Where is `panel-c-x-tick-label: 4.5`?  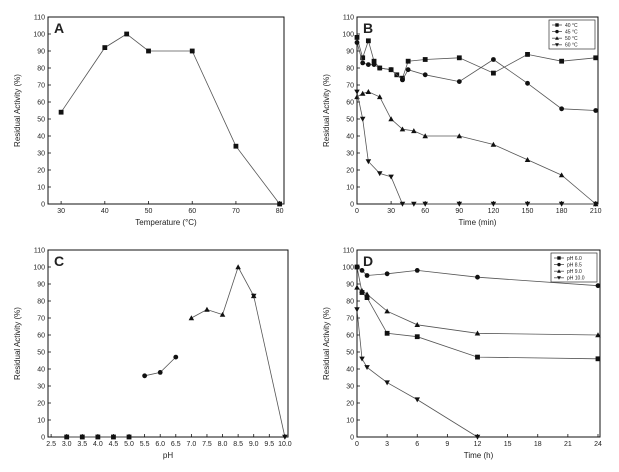 panel-c-x-tick-label: 4.5 is located at coordinates (114, 444).